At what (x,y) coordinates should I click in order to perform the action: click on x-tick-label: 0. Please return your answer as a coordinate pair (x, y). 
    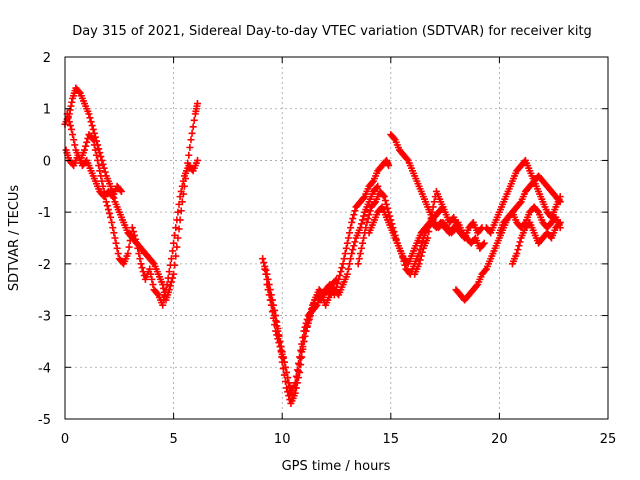
    Looking at the image, I should click on (65, 439).